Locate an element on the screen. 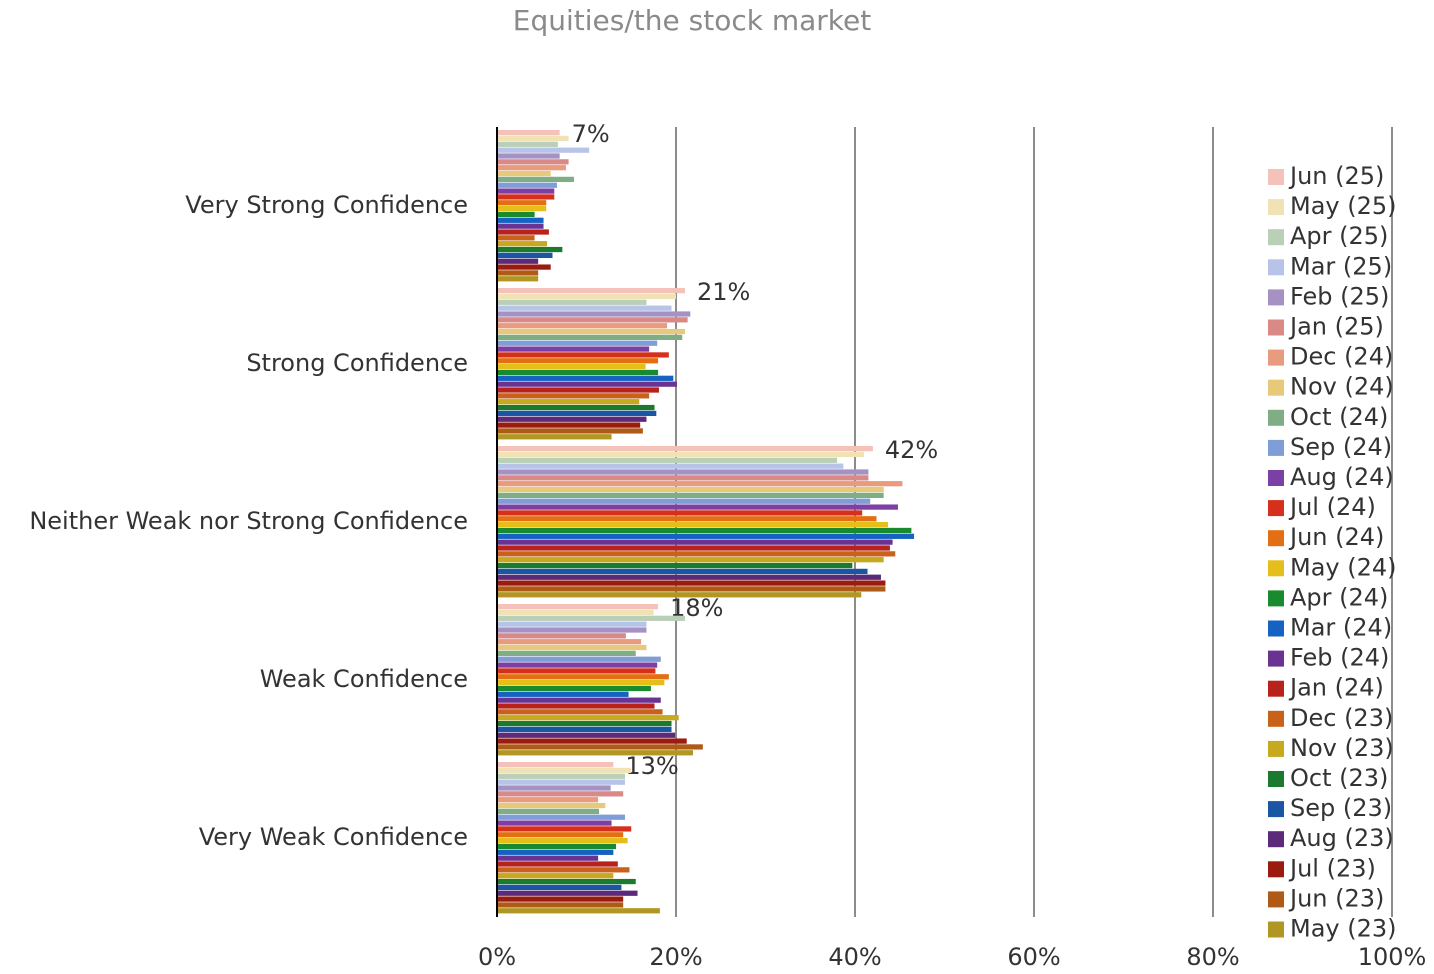 The image size is (1434, 974). legend-label: Aug (23) is located at coordinates (1342, 838).